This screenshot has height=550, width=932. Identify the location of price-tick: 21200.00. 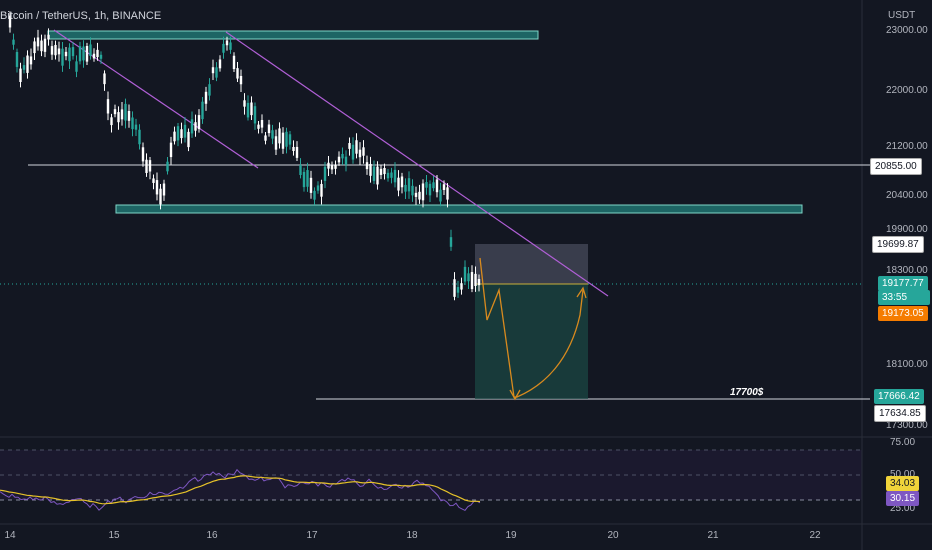
(907, 146).